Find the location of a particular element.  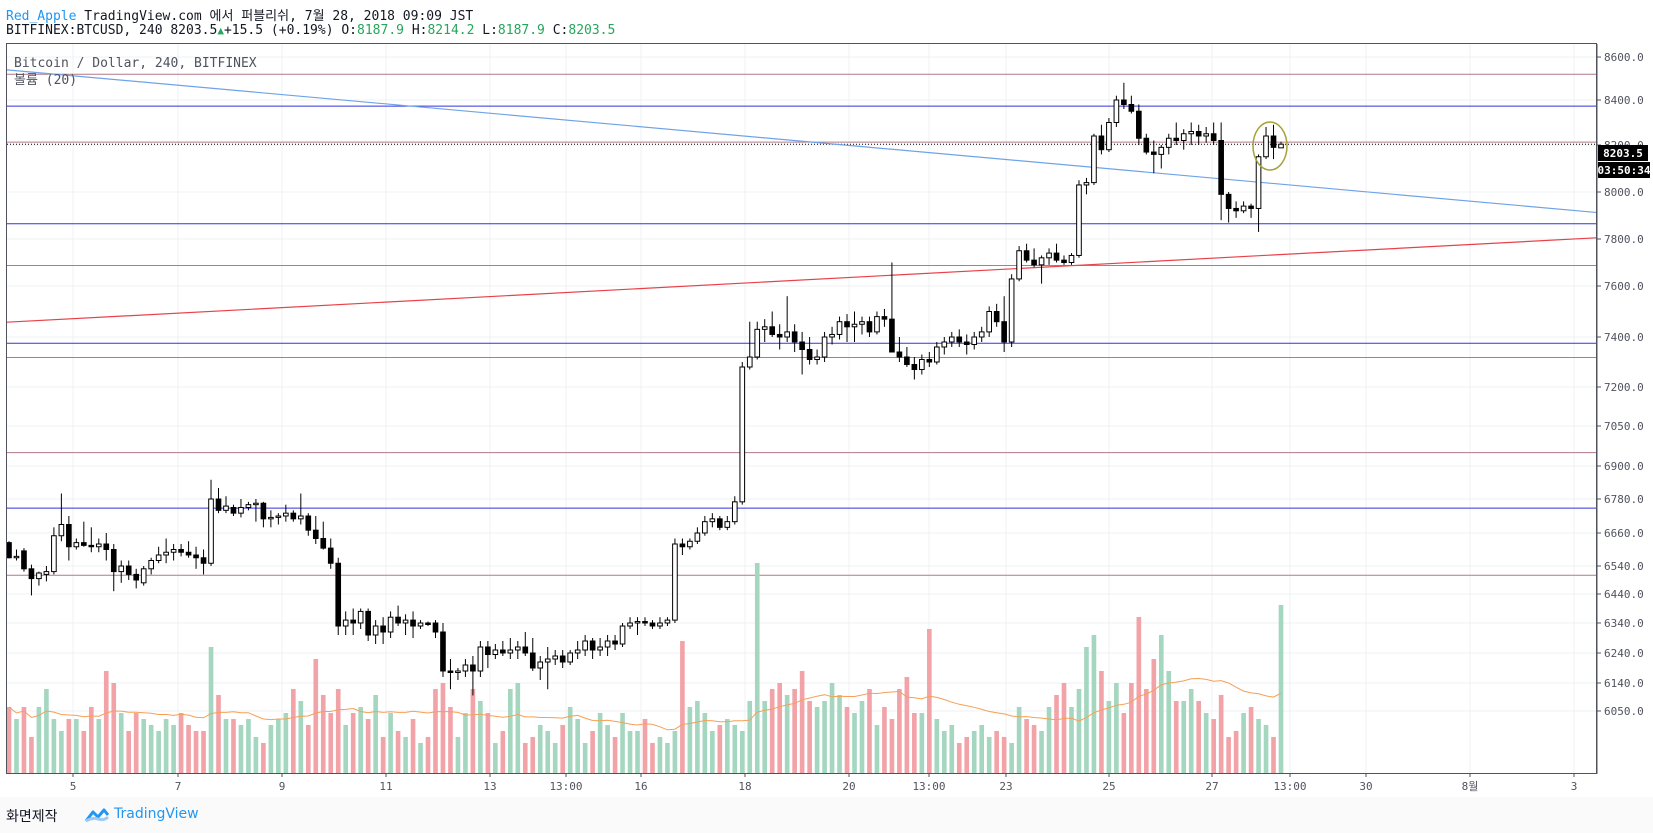

time-axis: 5 7 9 11 13 13:00 16 18 20 13:00 23 25 27 13:00 30 8월 3 is located at coordinates (824, 783).